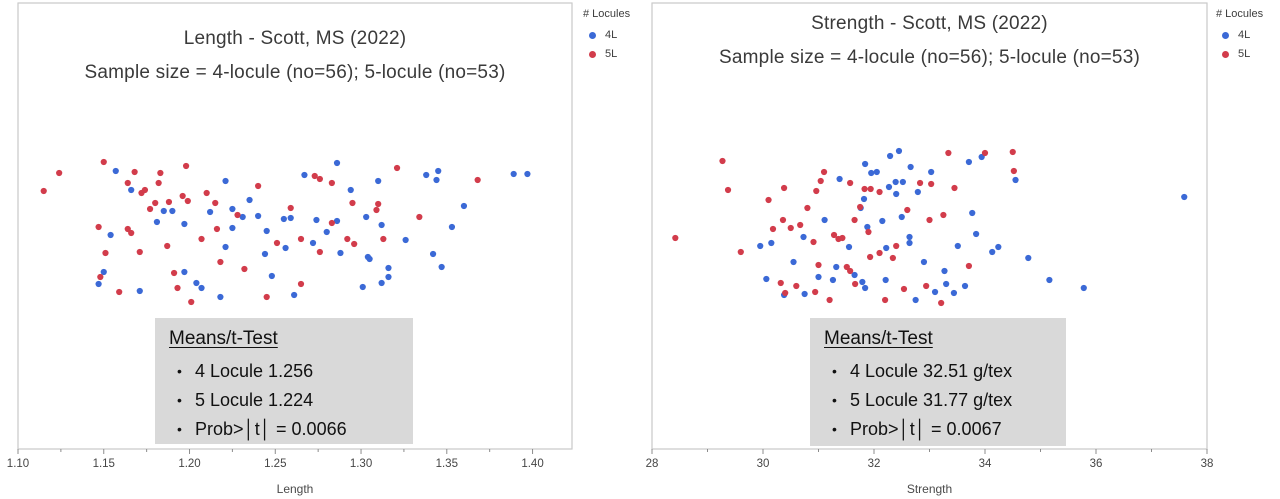 This screenshot has width=1280, height=499. What do you see at coordinates (763, 464) in the screenshot?
I see `x-tick-label: 30` at bounding box center [763, 464].